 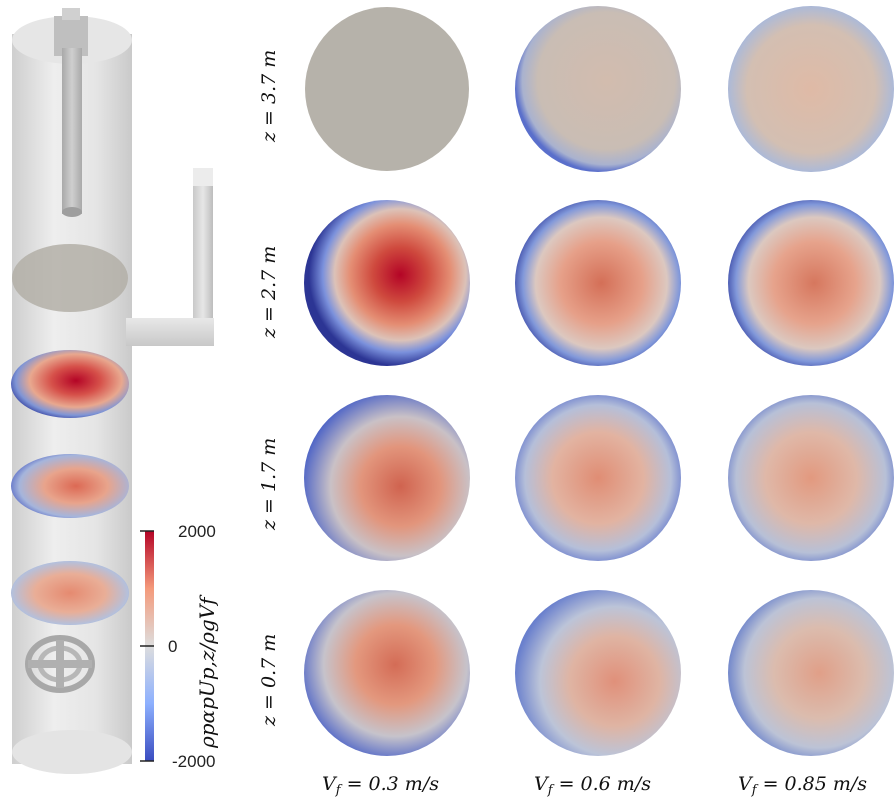 I want to click on colorbar: 2000 0 -2000 ρpαpUp,z/ρgVf, so click(x=179, y=646).